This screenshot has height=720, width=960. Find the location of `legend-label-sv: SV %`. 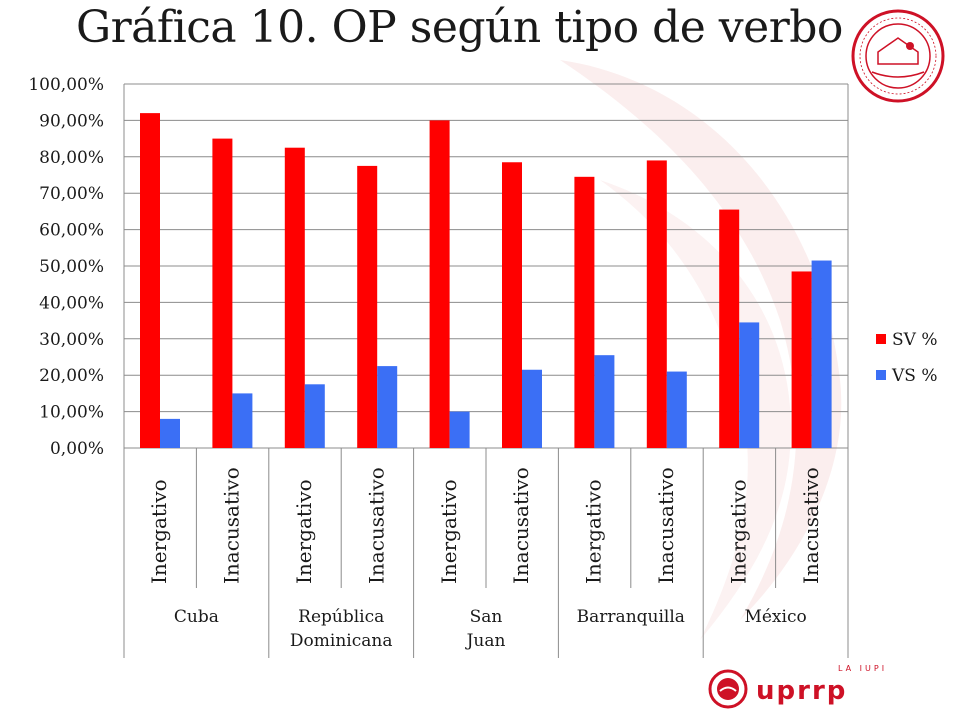

legend-label-sv: SV % is located at coordinates (914, 340).